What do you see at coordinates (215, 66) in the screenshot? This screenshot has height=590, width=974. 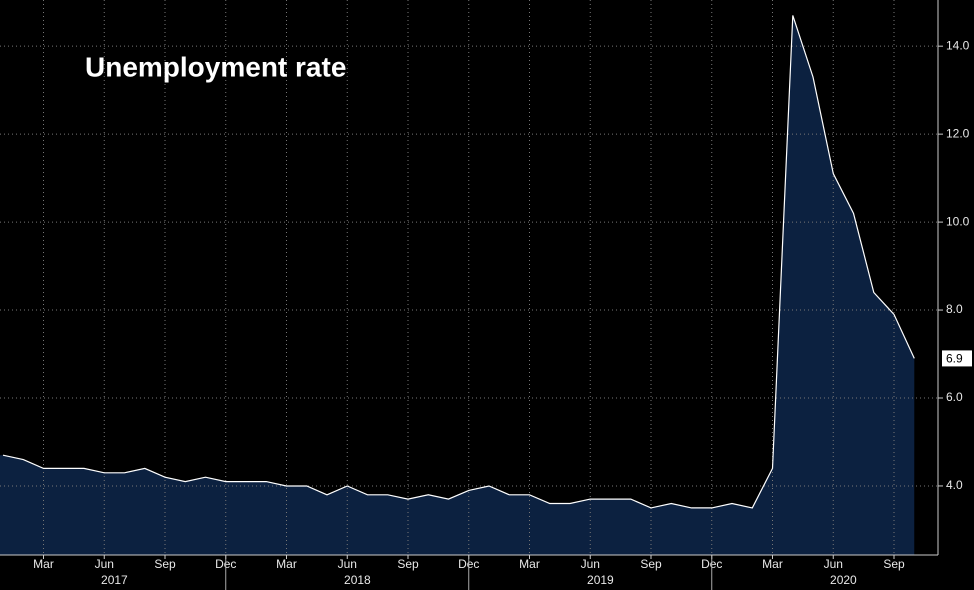 I see `chart-title: Unemployment rate` at bounding box center [215, 66].